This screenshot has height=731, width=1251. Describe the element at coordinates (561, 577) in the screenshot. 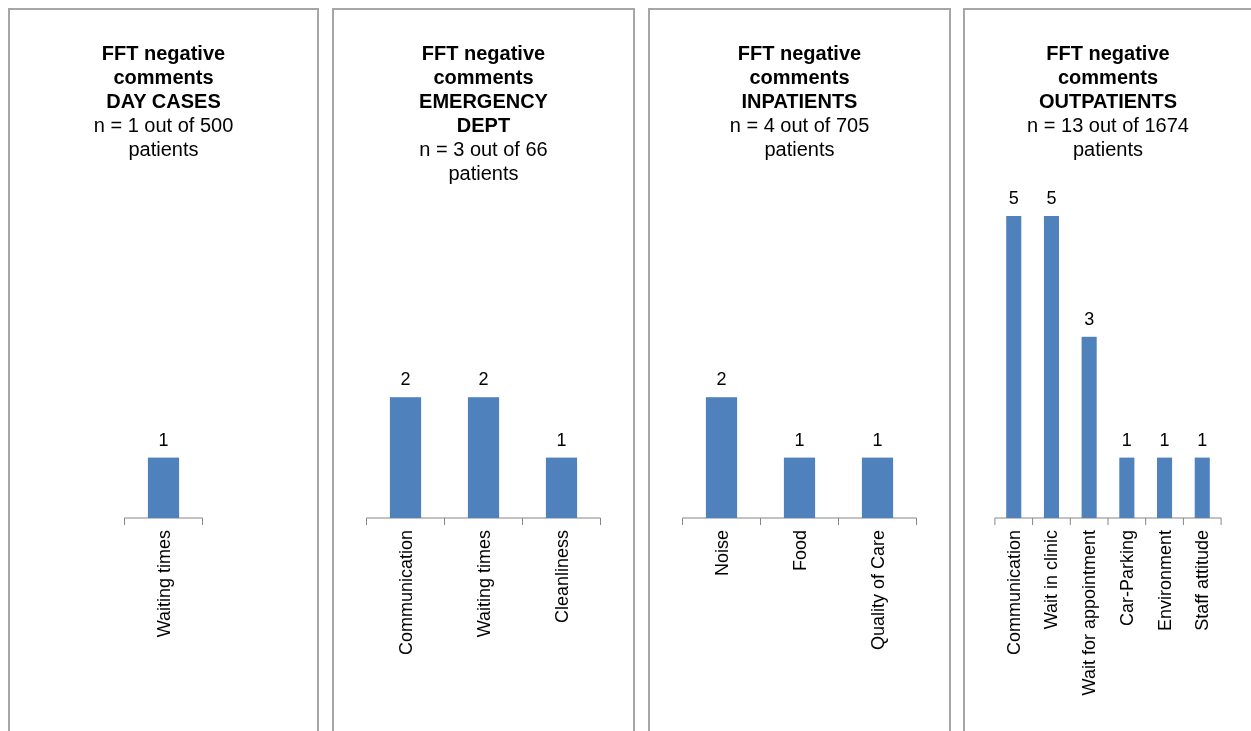

I see `x-tick-label: Cleanliness` at that location.